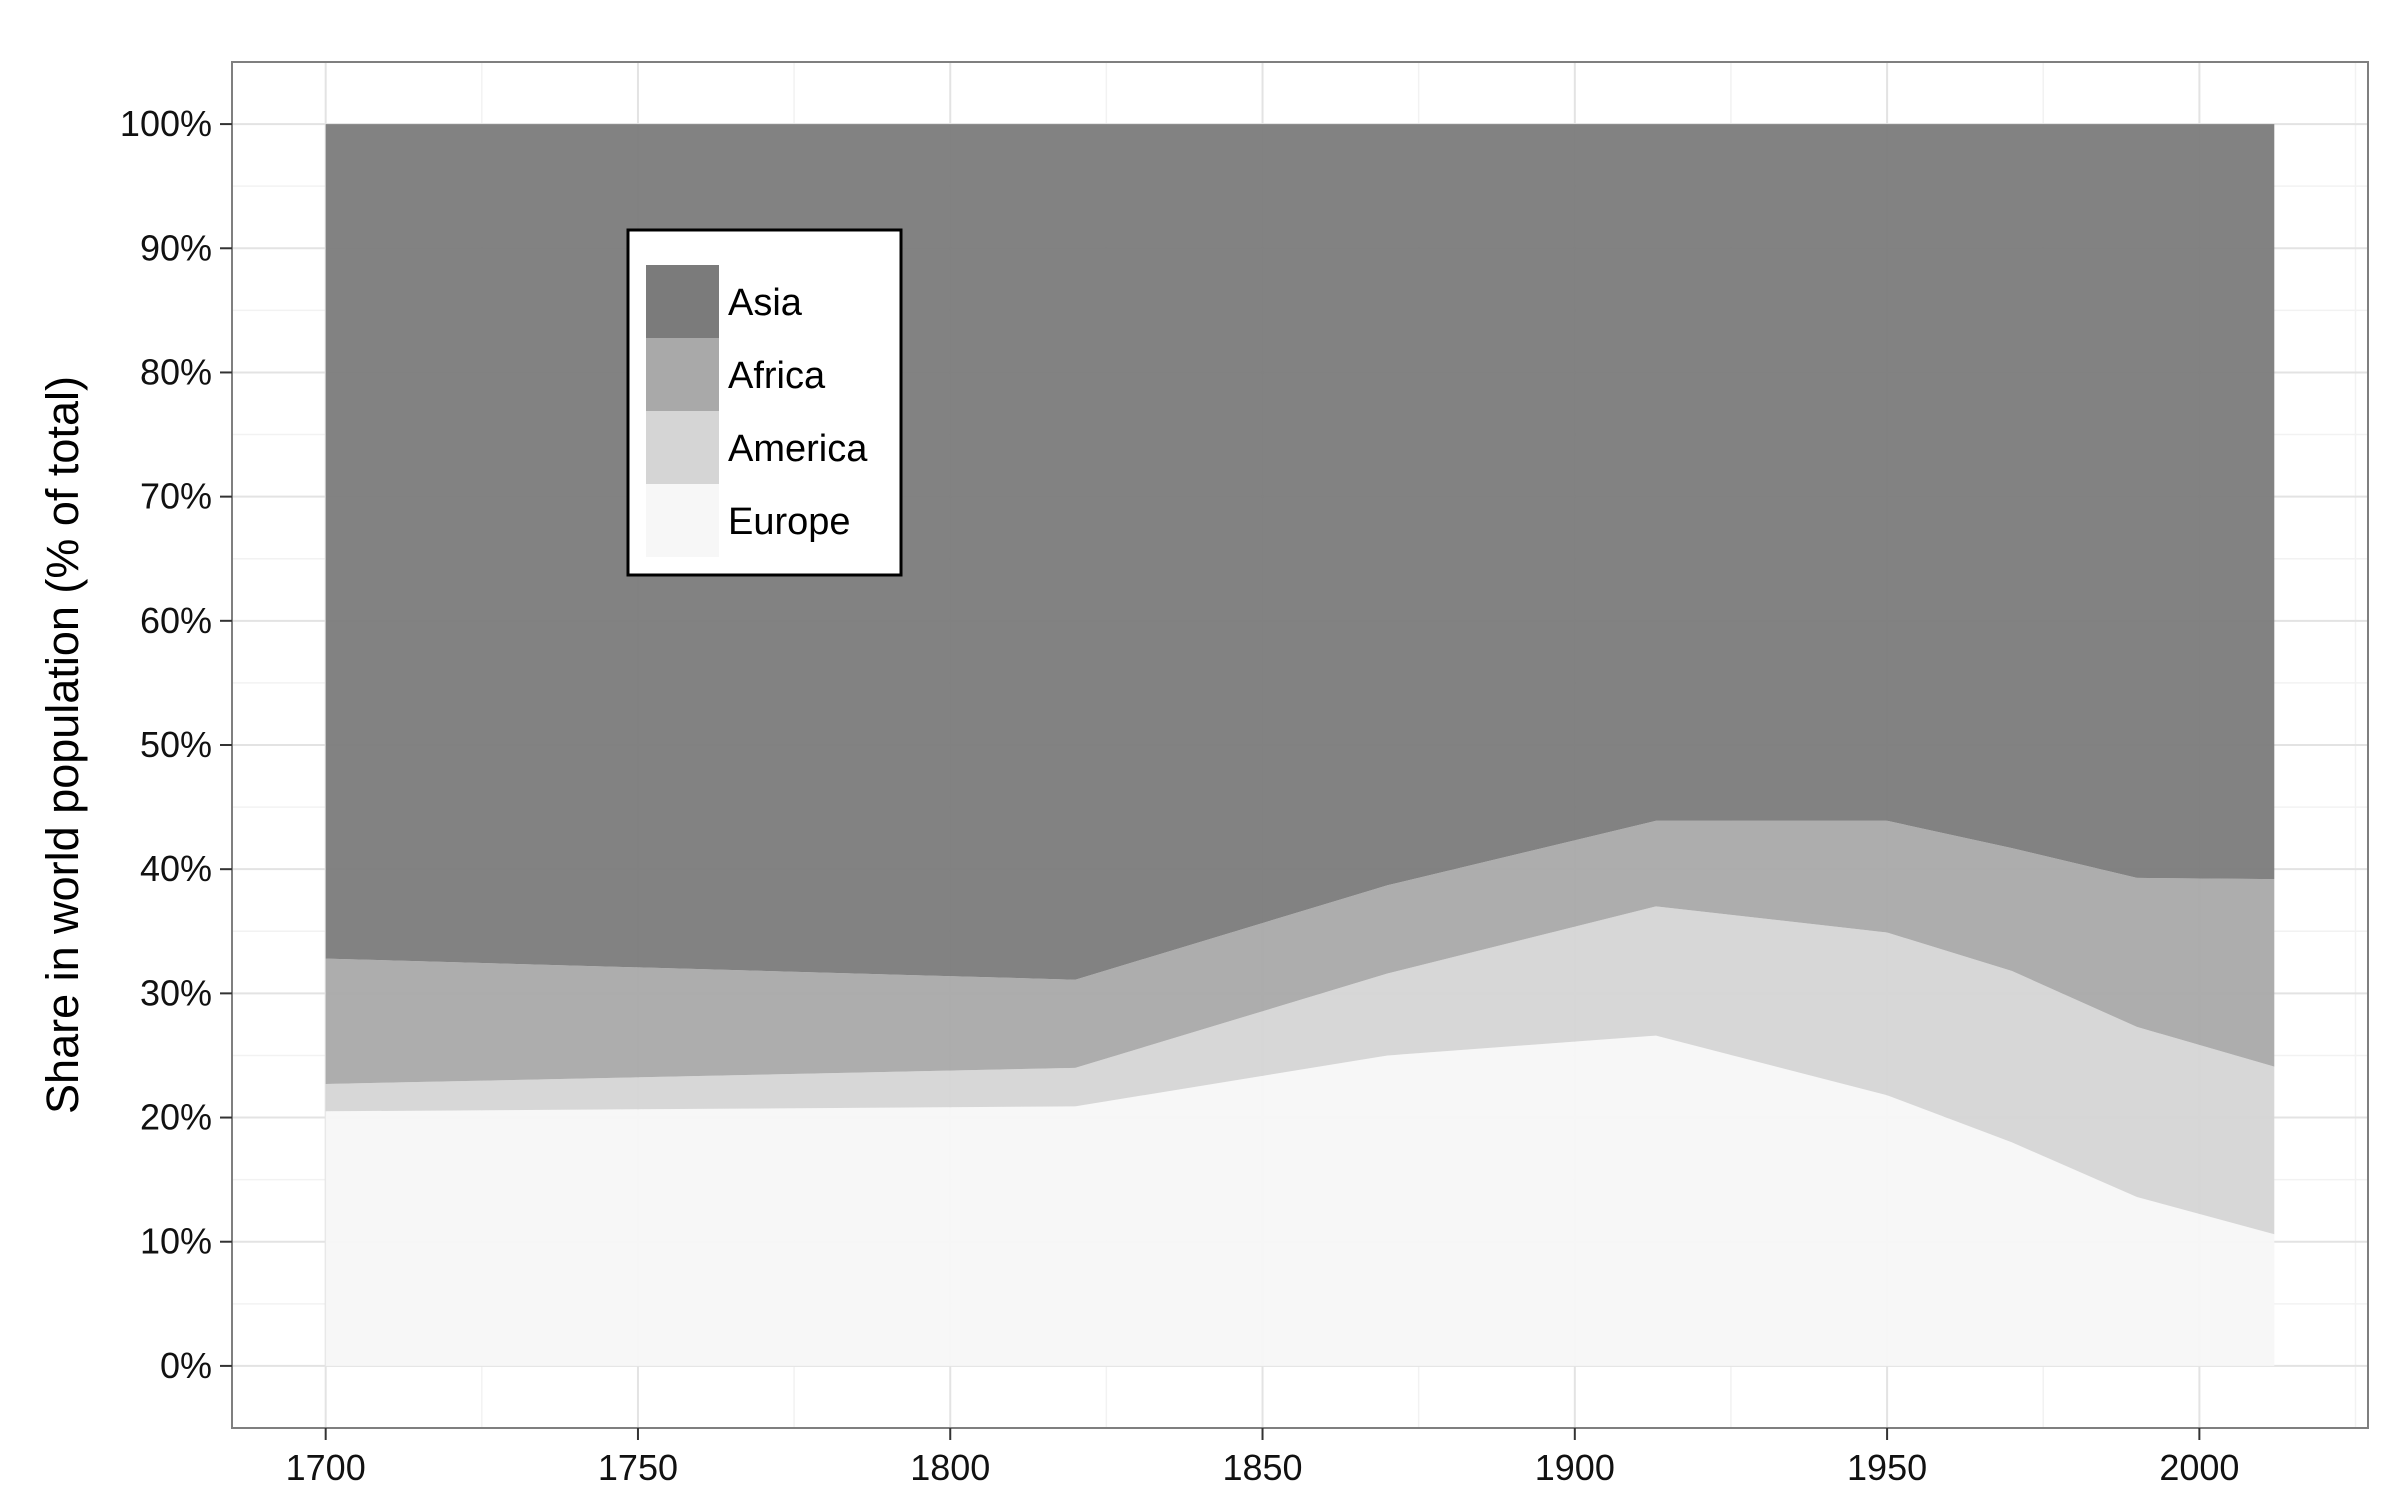  What do you see at coordinates (765, 303) in the screenshot?
I see `legend-label-asia: Asia` at bounding box center [765, 303].